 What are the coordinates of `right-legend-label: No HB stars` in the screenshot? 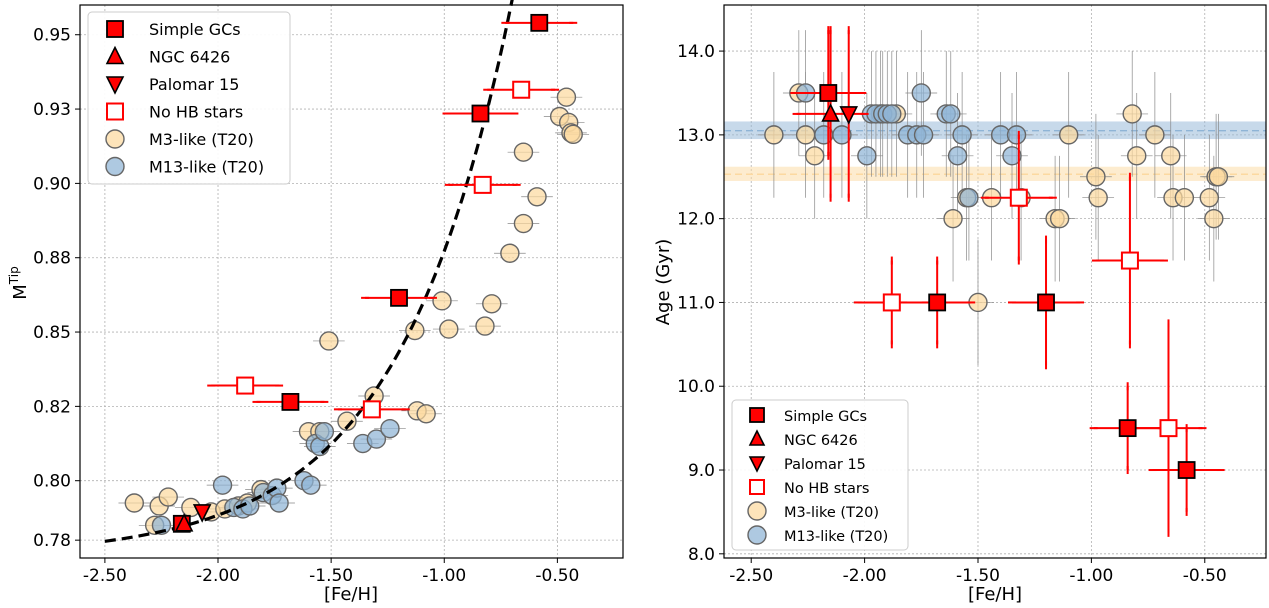 It's located at (826, 489).